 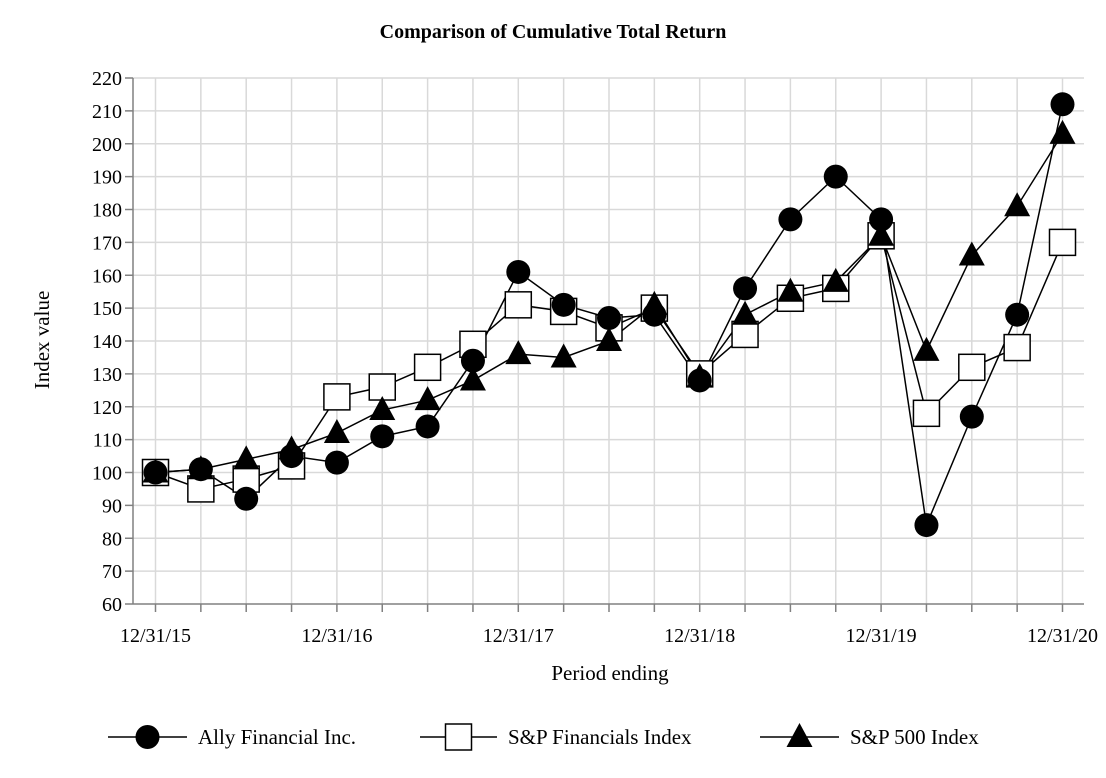 What do you see at coordinates (336, 636) in the screenshot?
I see `x-tick-label: 12/31/16` at bounding box center [336, 636].